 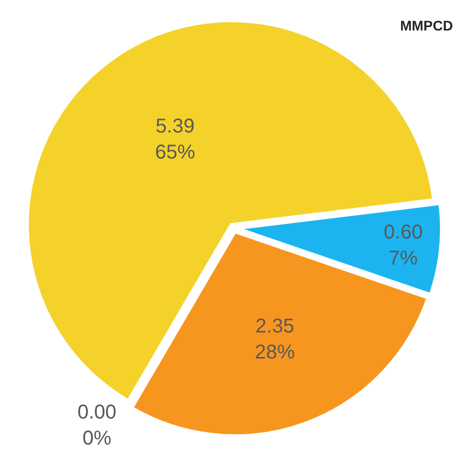 What do you see at coordinates (175, 139) in the screenshot?
I see `data-label: 5.39 65%` at bounding box center [175, 139].